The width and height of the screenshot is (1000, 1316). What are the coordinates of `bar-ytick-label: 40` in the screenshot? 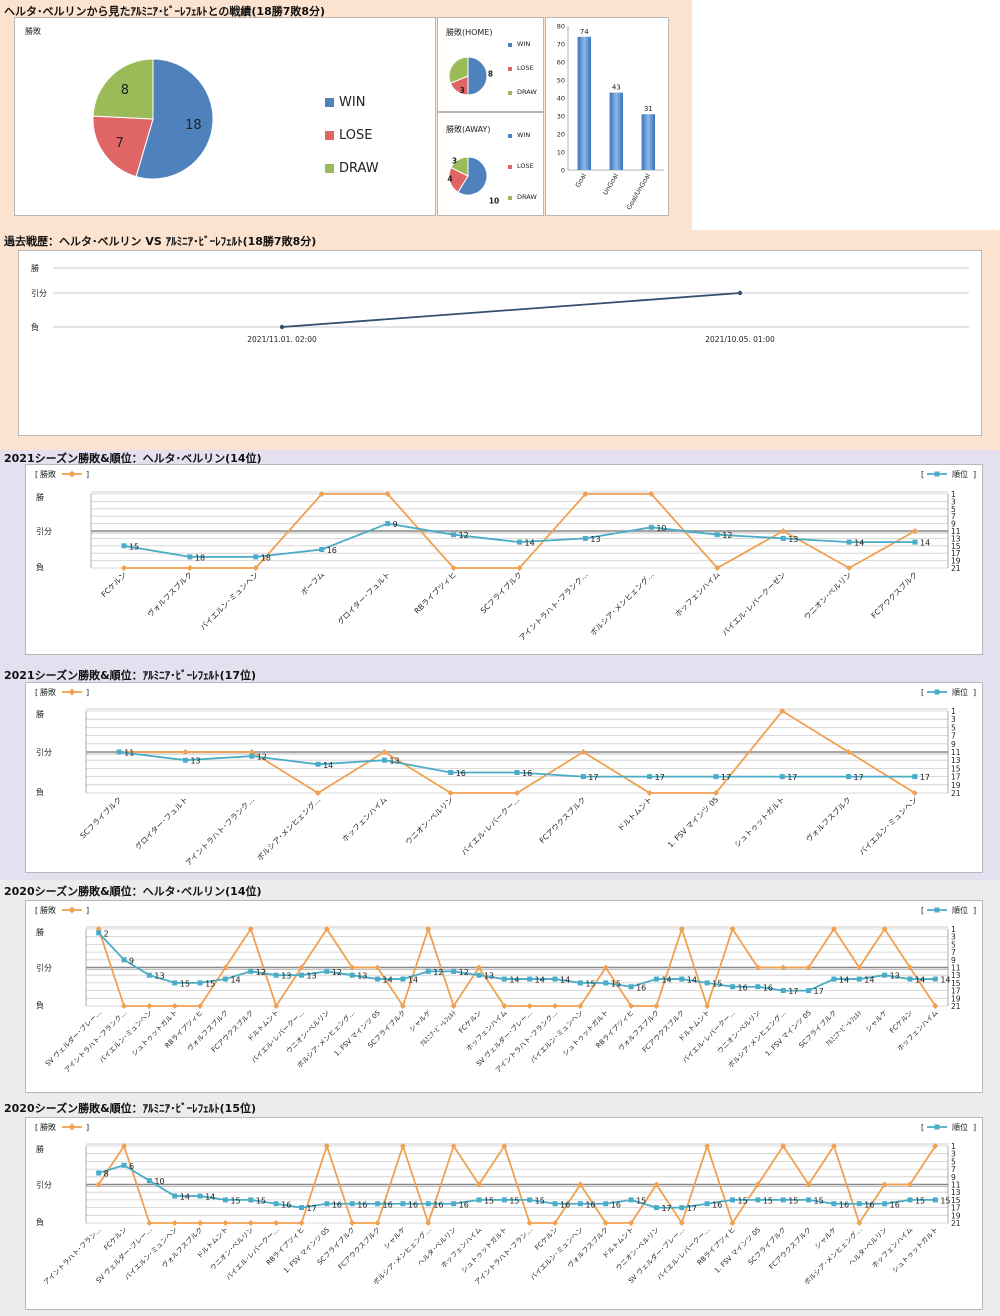 It's located at (561, 99).